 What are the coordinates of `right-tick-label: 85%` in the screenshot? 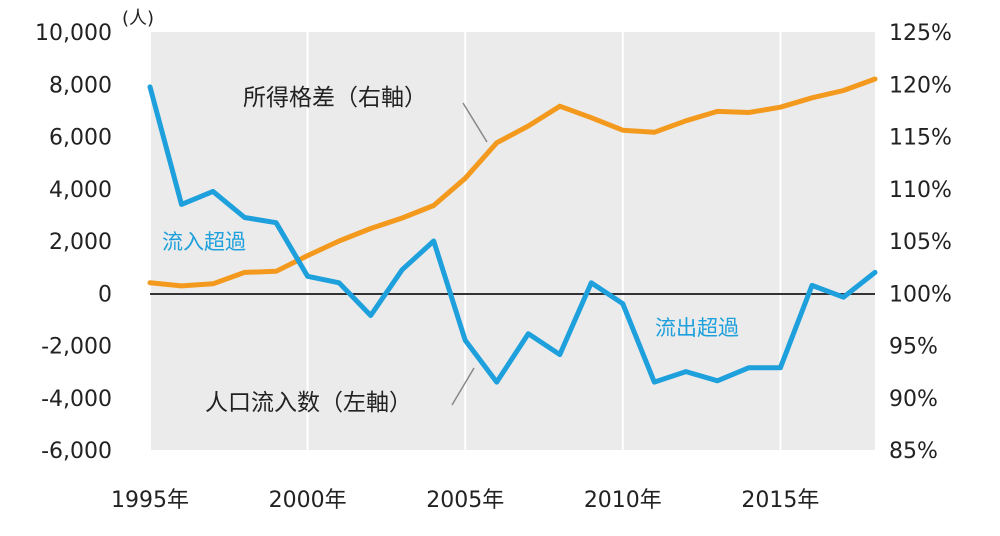 It's located at (913, 451).